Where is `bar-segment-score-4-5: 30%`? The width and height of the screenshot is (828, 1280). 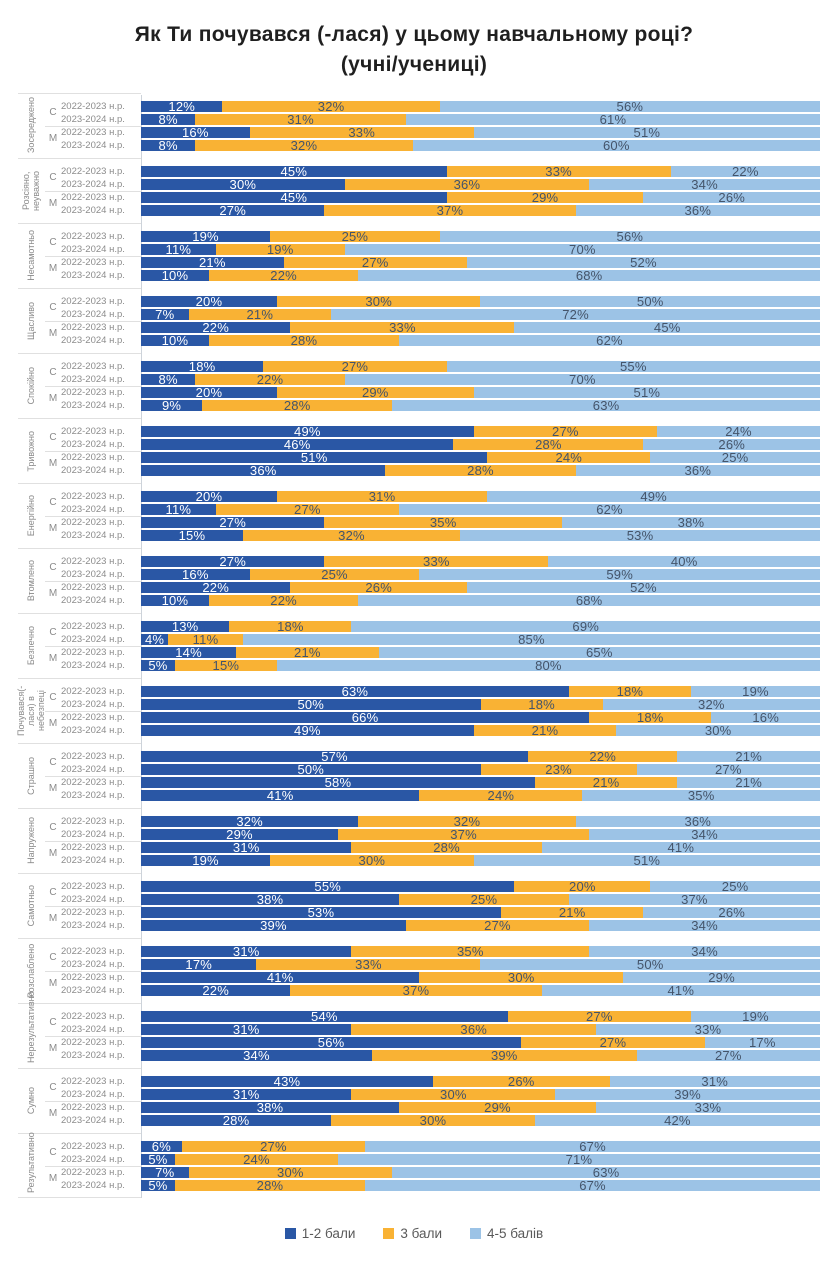
bar-segment-score-4-5: 30% is located at coordinates (718, 730).